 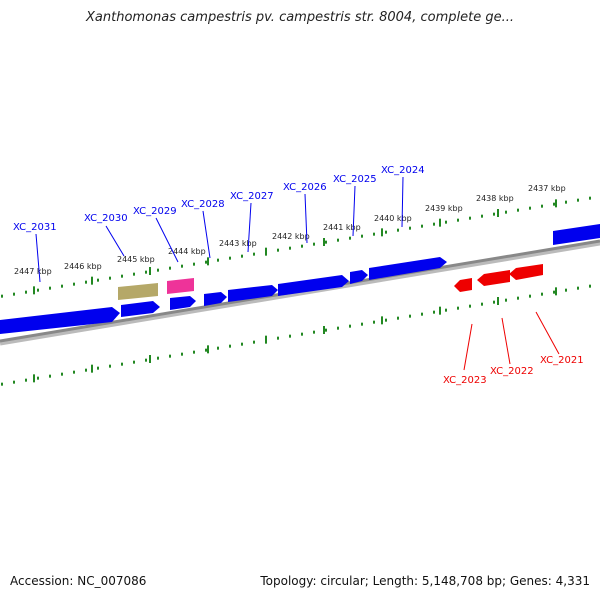 What do you see at coordinates (183, 303) in the screenshot?
I see `gene-arrow-xc2029` at bounding box center [183, 303].